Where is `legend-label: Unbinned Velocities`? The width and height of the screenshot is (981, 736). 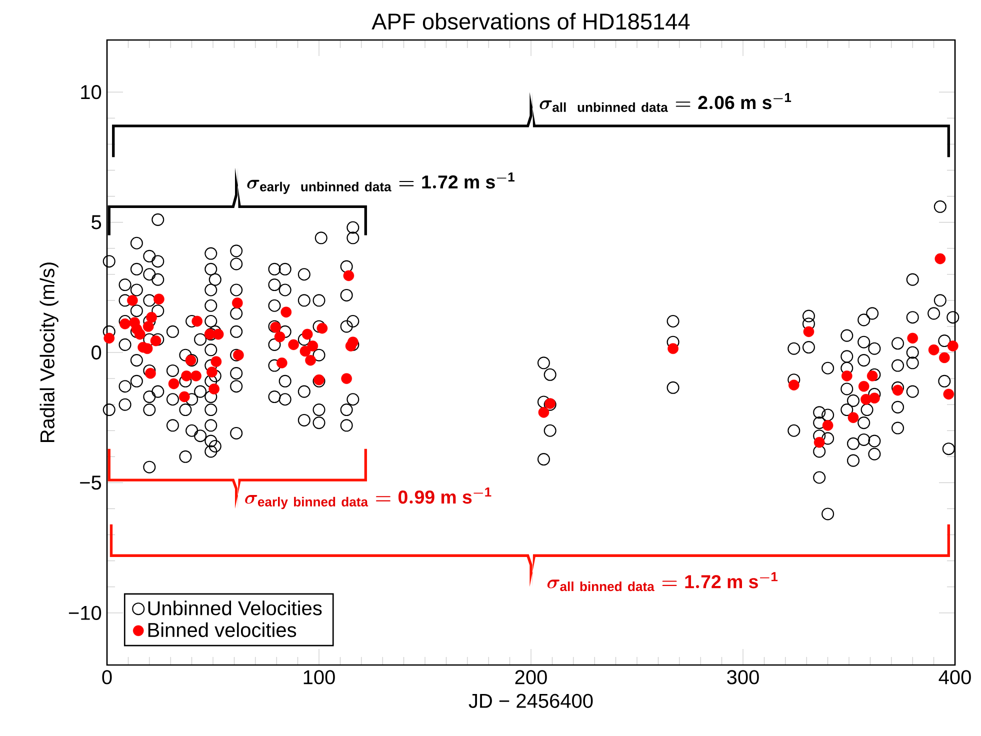
legend-label: Unbinned Velocities is located at coordinates (235, 608).